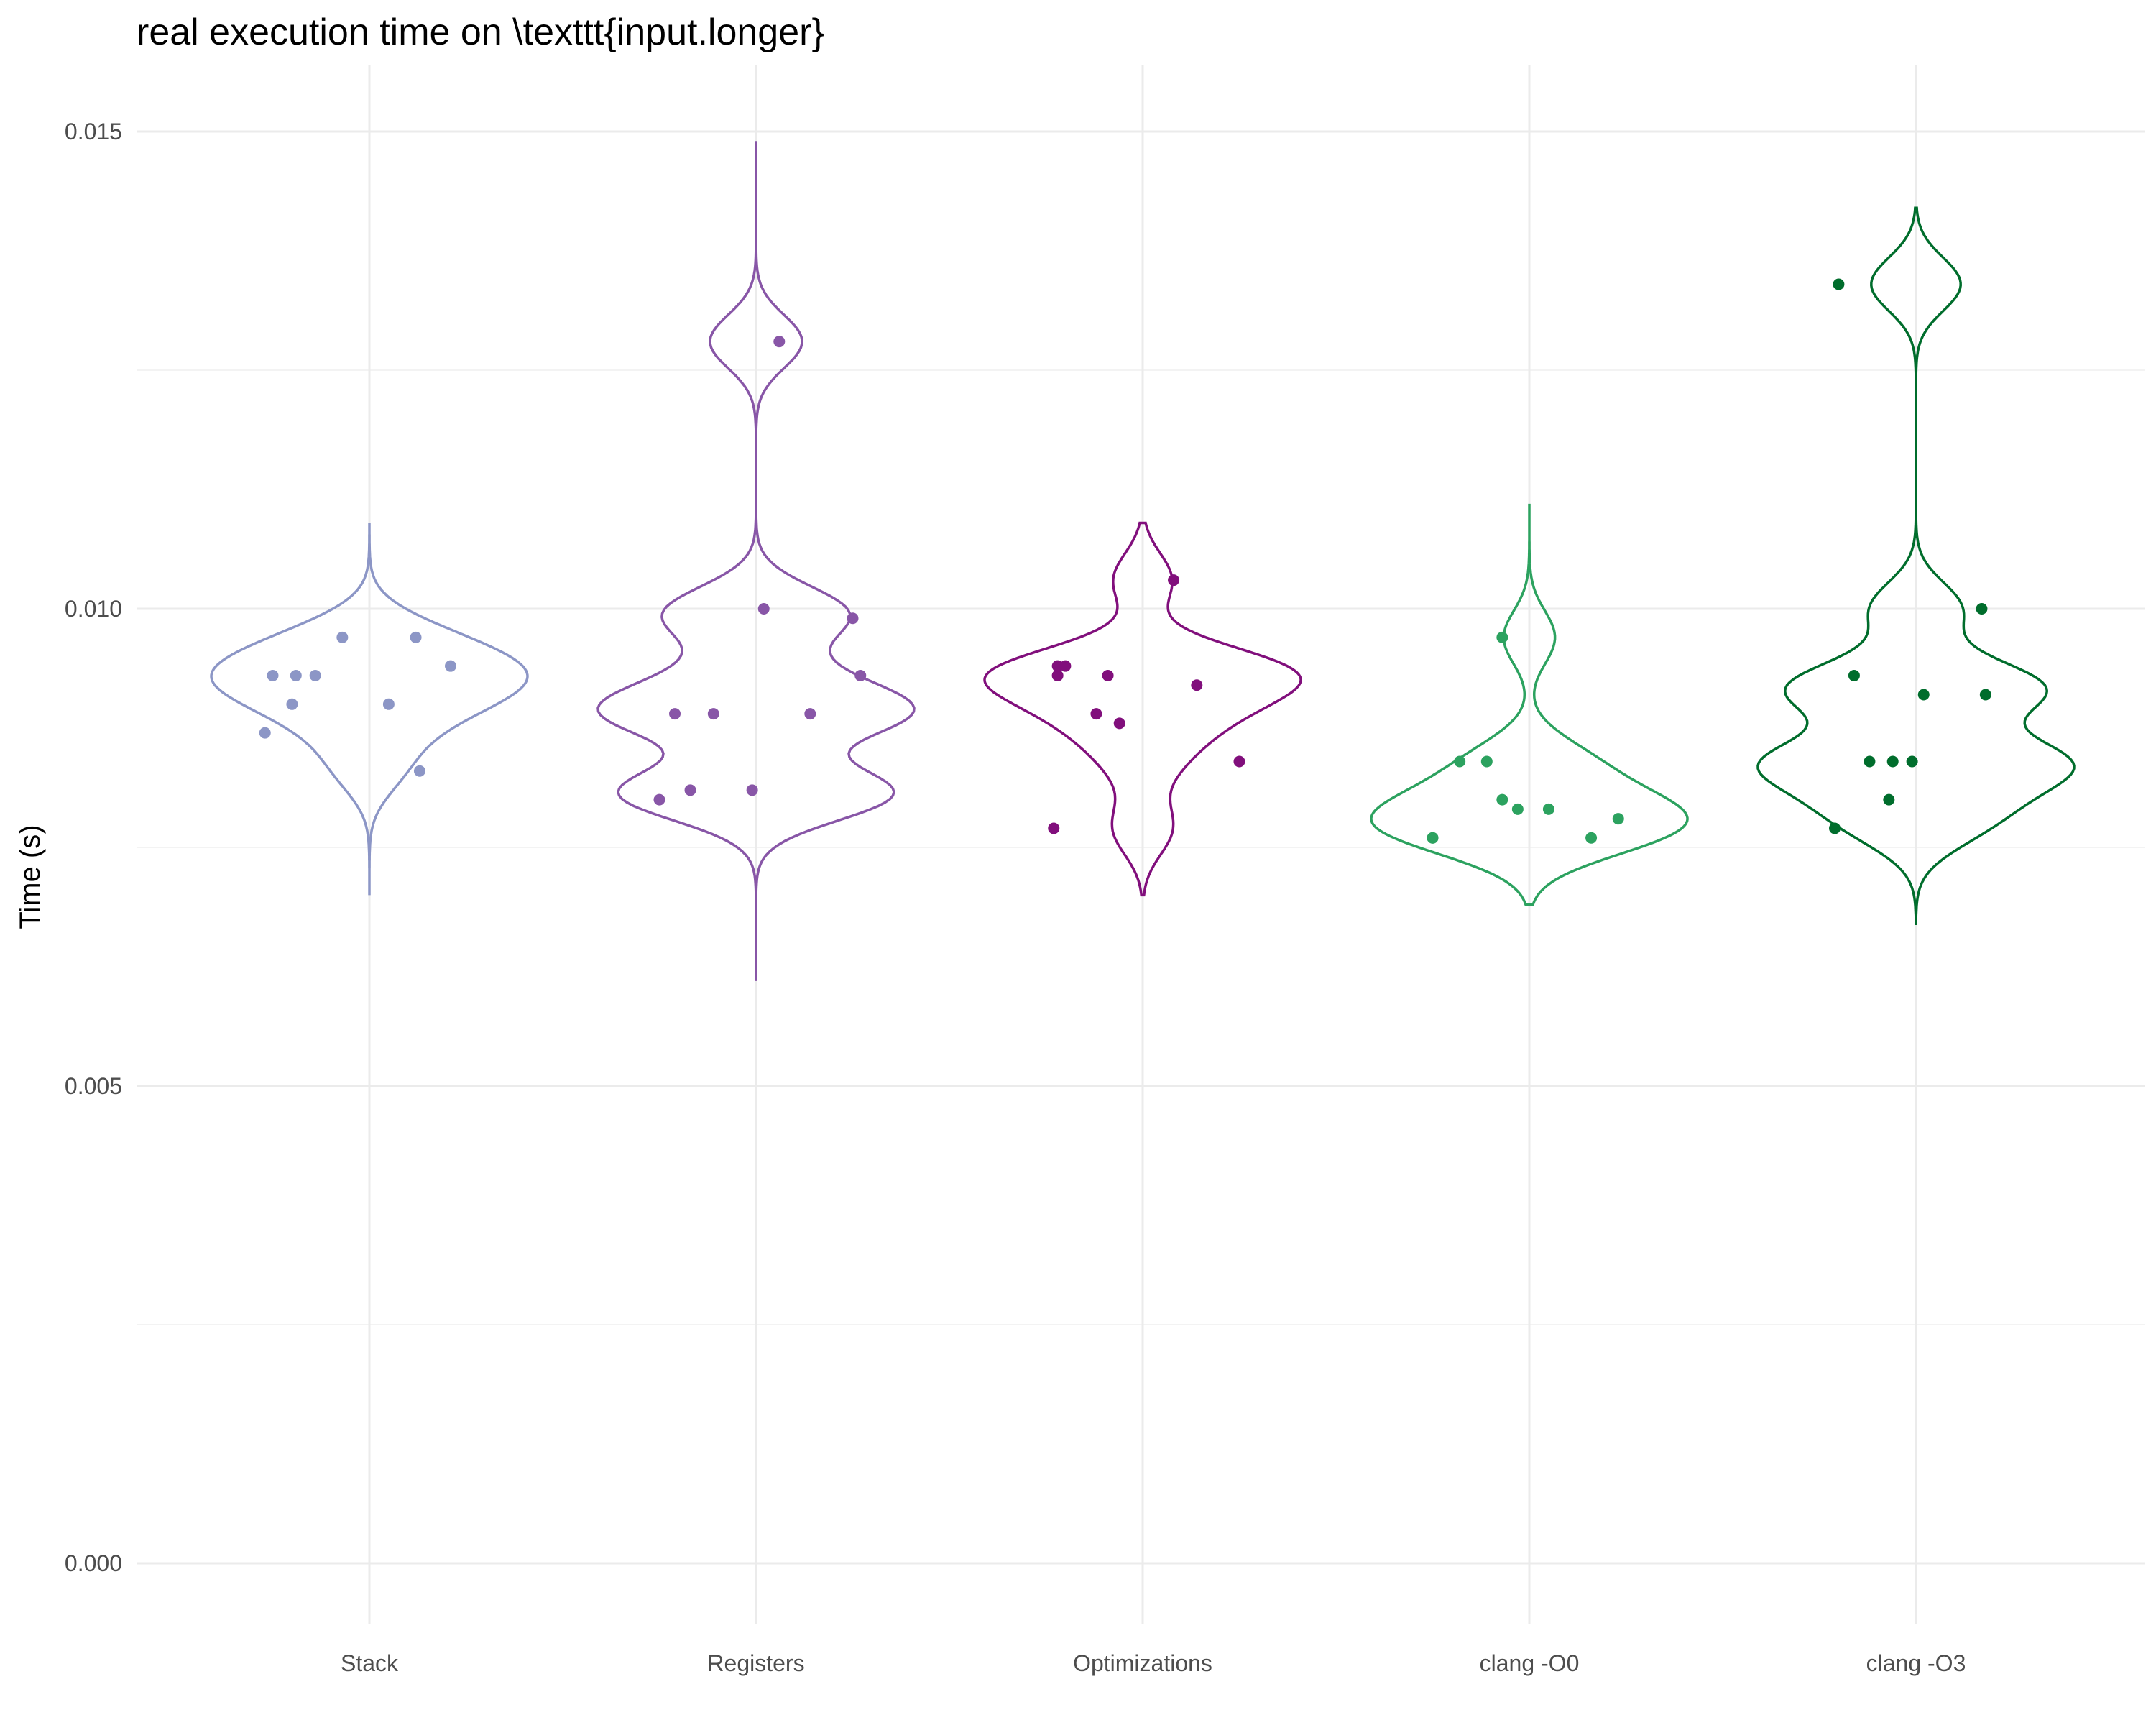  What do you see at coordinates (370, 1663) in the screenshot?
I see `x-tick-label: Stack` at bounding box center [370, 1663].